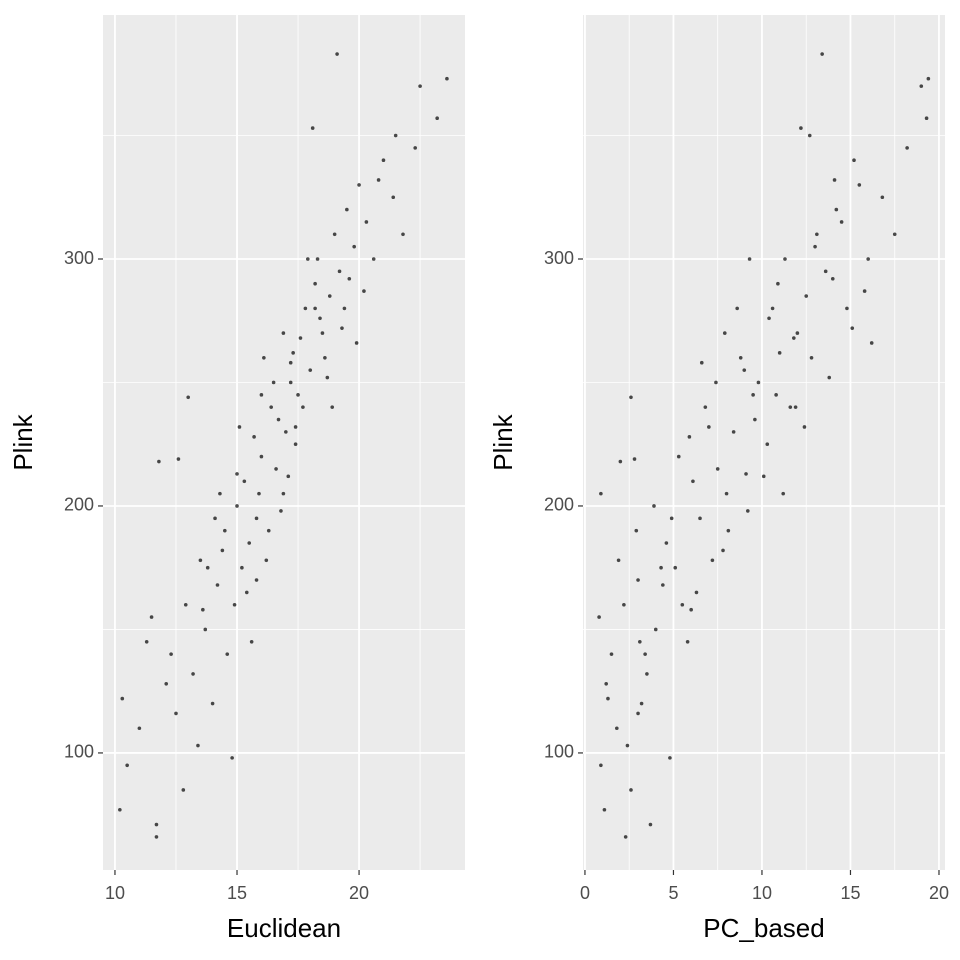 The width and height of the screenshot is (960, 960). I want to click on x-tick-label: 5, so click(673, 893).